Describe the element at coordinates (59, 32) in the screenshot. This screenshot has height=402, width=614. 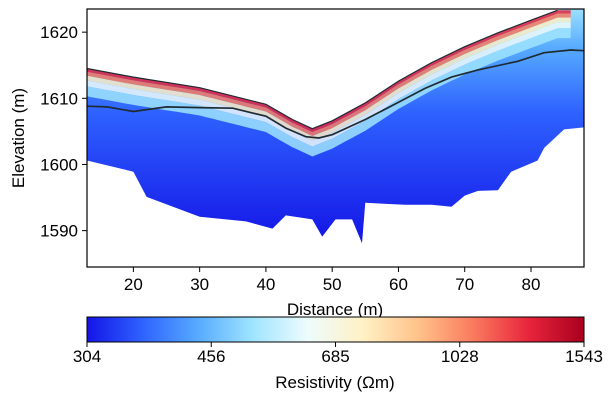
I see `y-tick-label: 1620` at that location.